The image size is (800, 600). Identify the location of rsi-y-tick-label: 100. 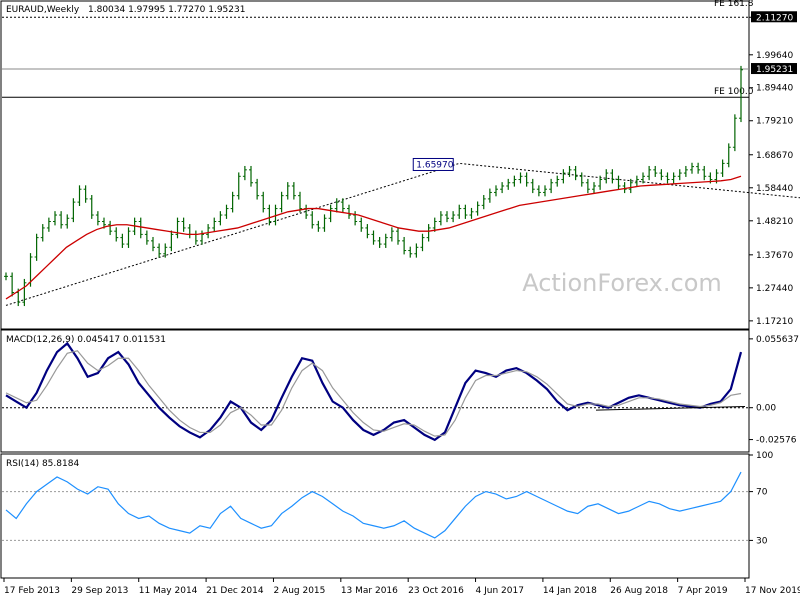
(764, 456).